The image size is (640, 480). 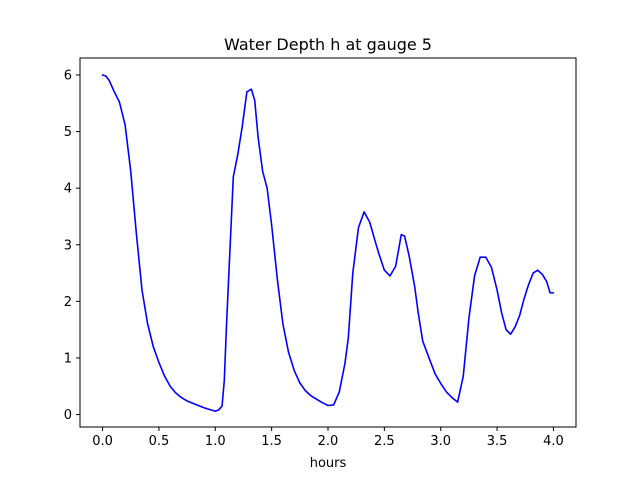 I want to click on y-tick-label: 6, so click(x=68, y=75).